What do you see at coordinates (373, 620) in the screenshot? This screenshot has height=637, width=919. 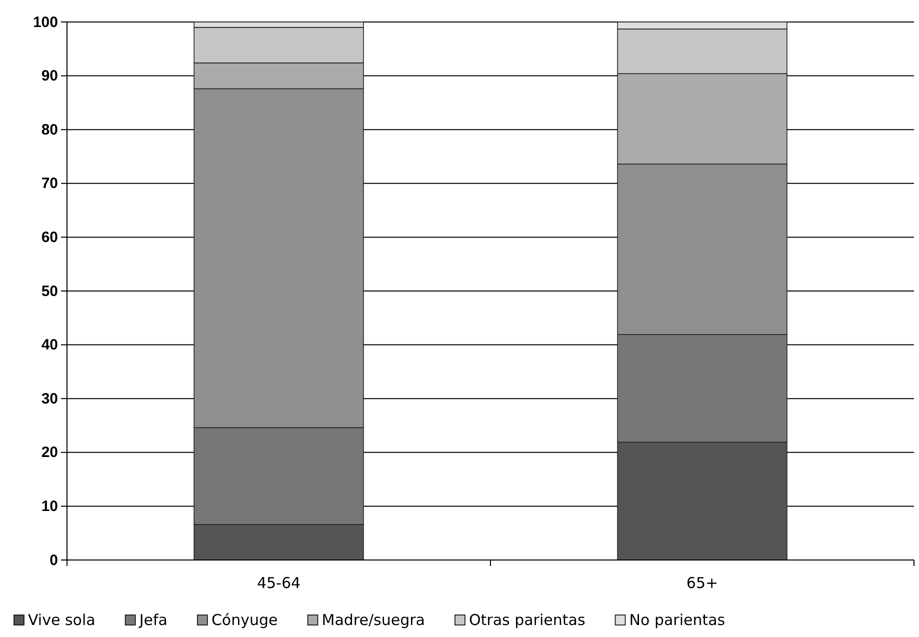 I see `legend-label: Madre/suegra` at bounding box center [373, 620].